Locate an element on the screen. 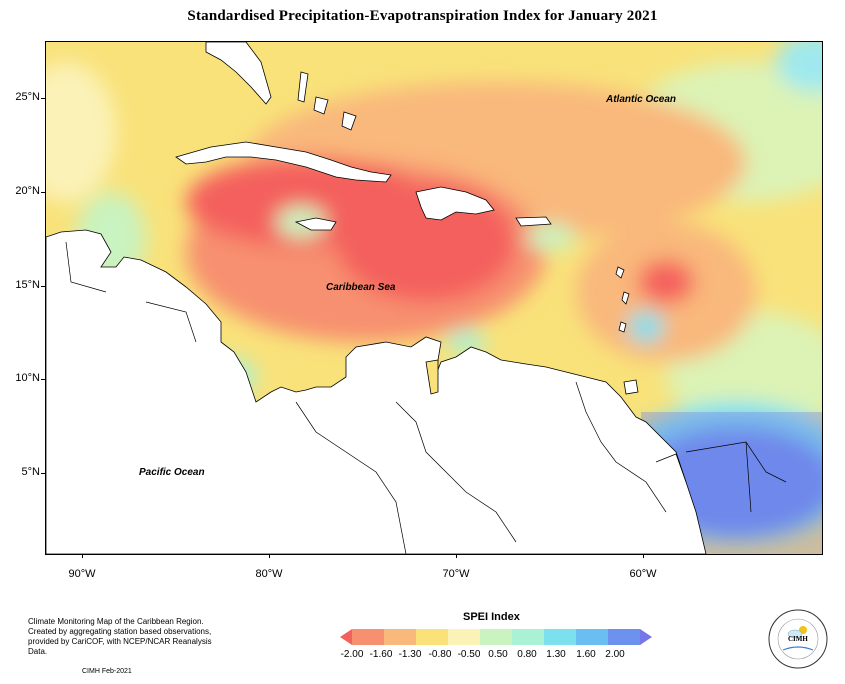  lon-label-90w: 90°W is located at coordinates (82, 574).